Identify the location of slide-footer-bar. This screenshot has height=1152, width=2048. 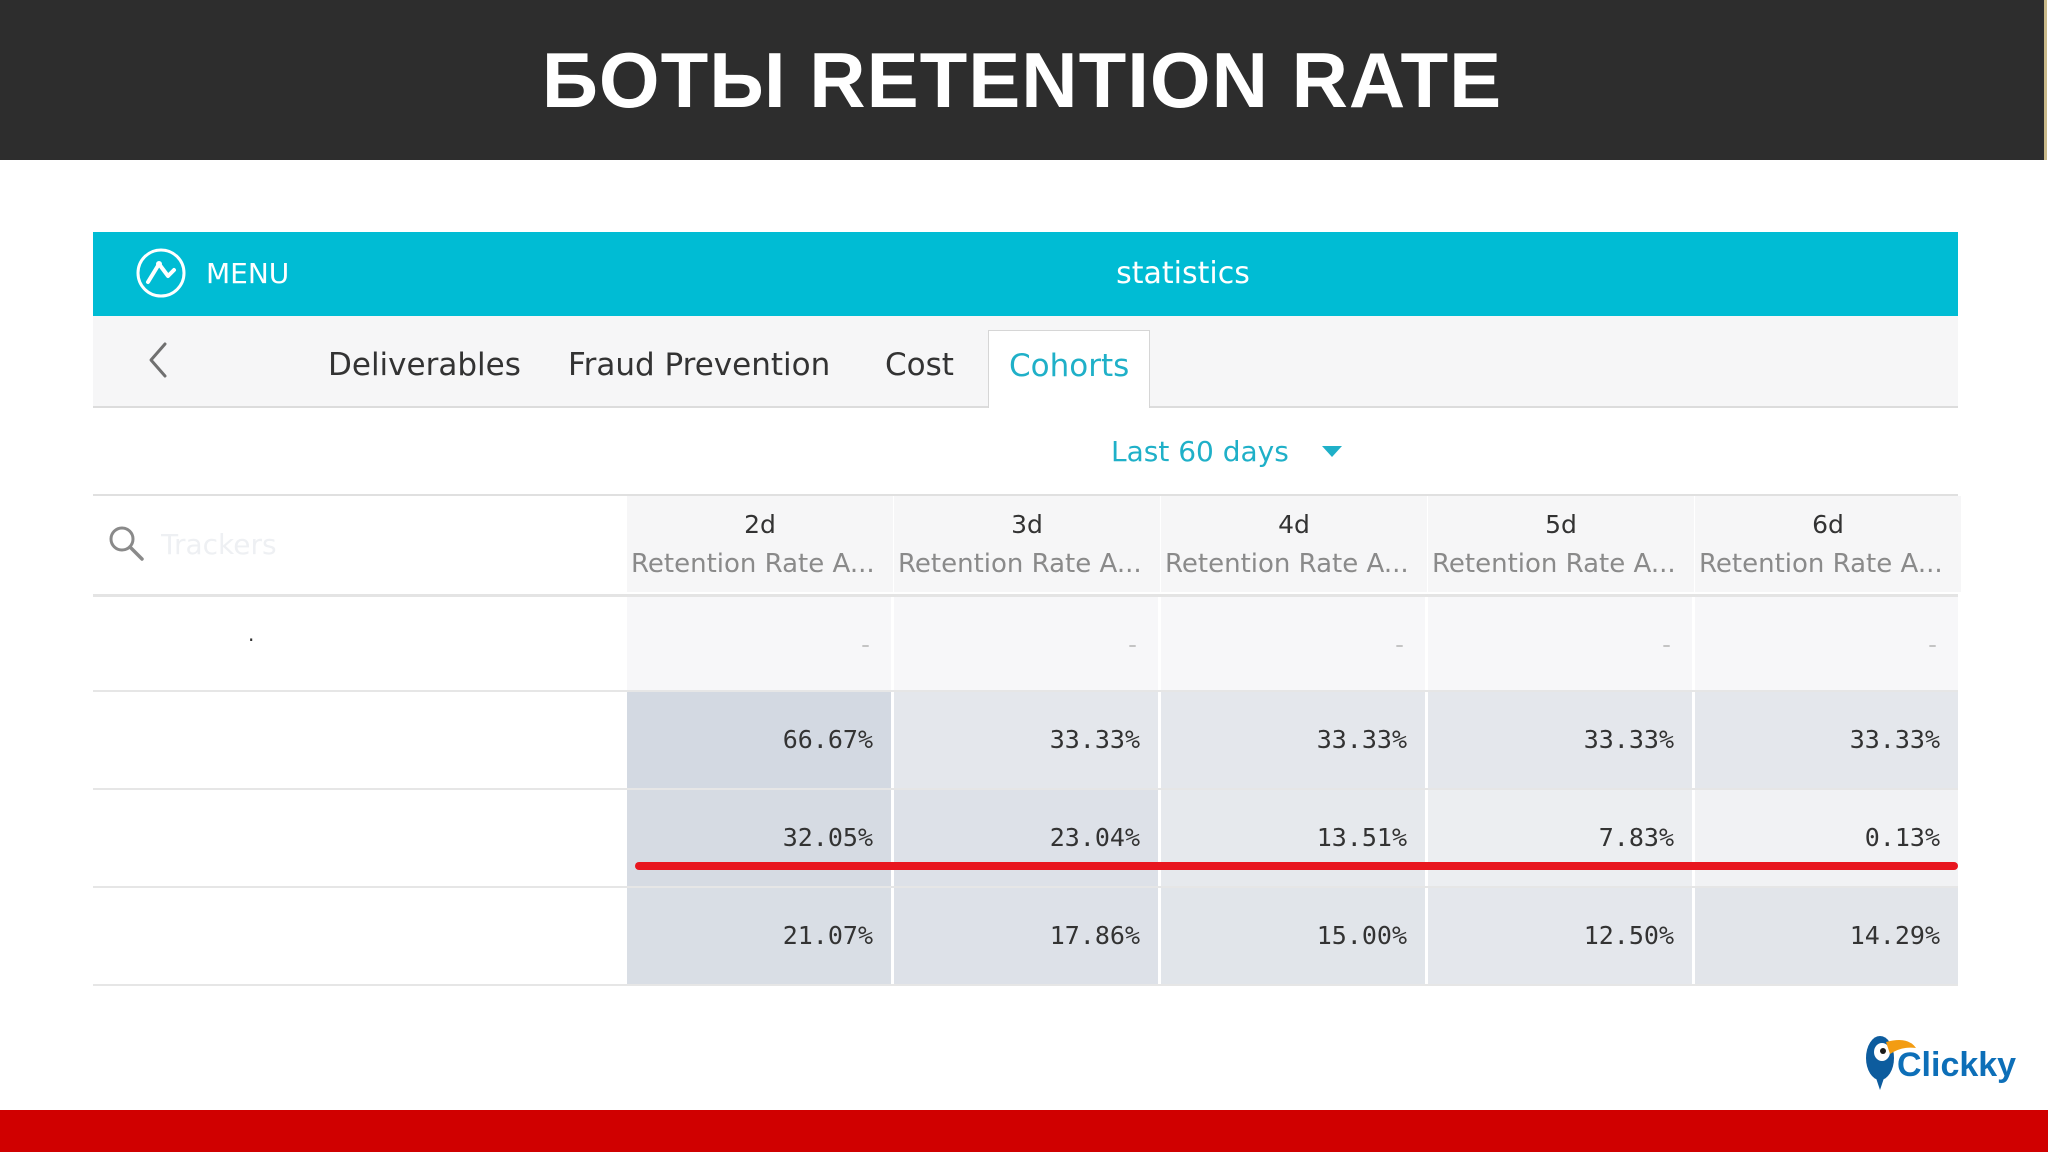
(1024, 1131).